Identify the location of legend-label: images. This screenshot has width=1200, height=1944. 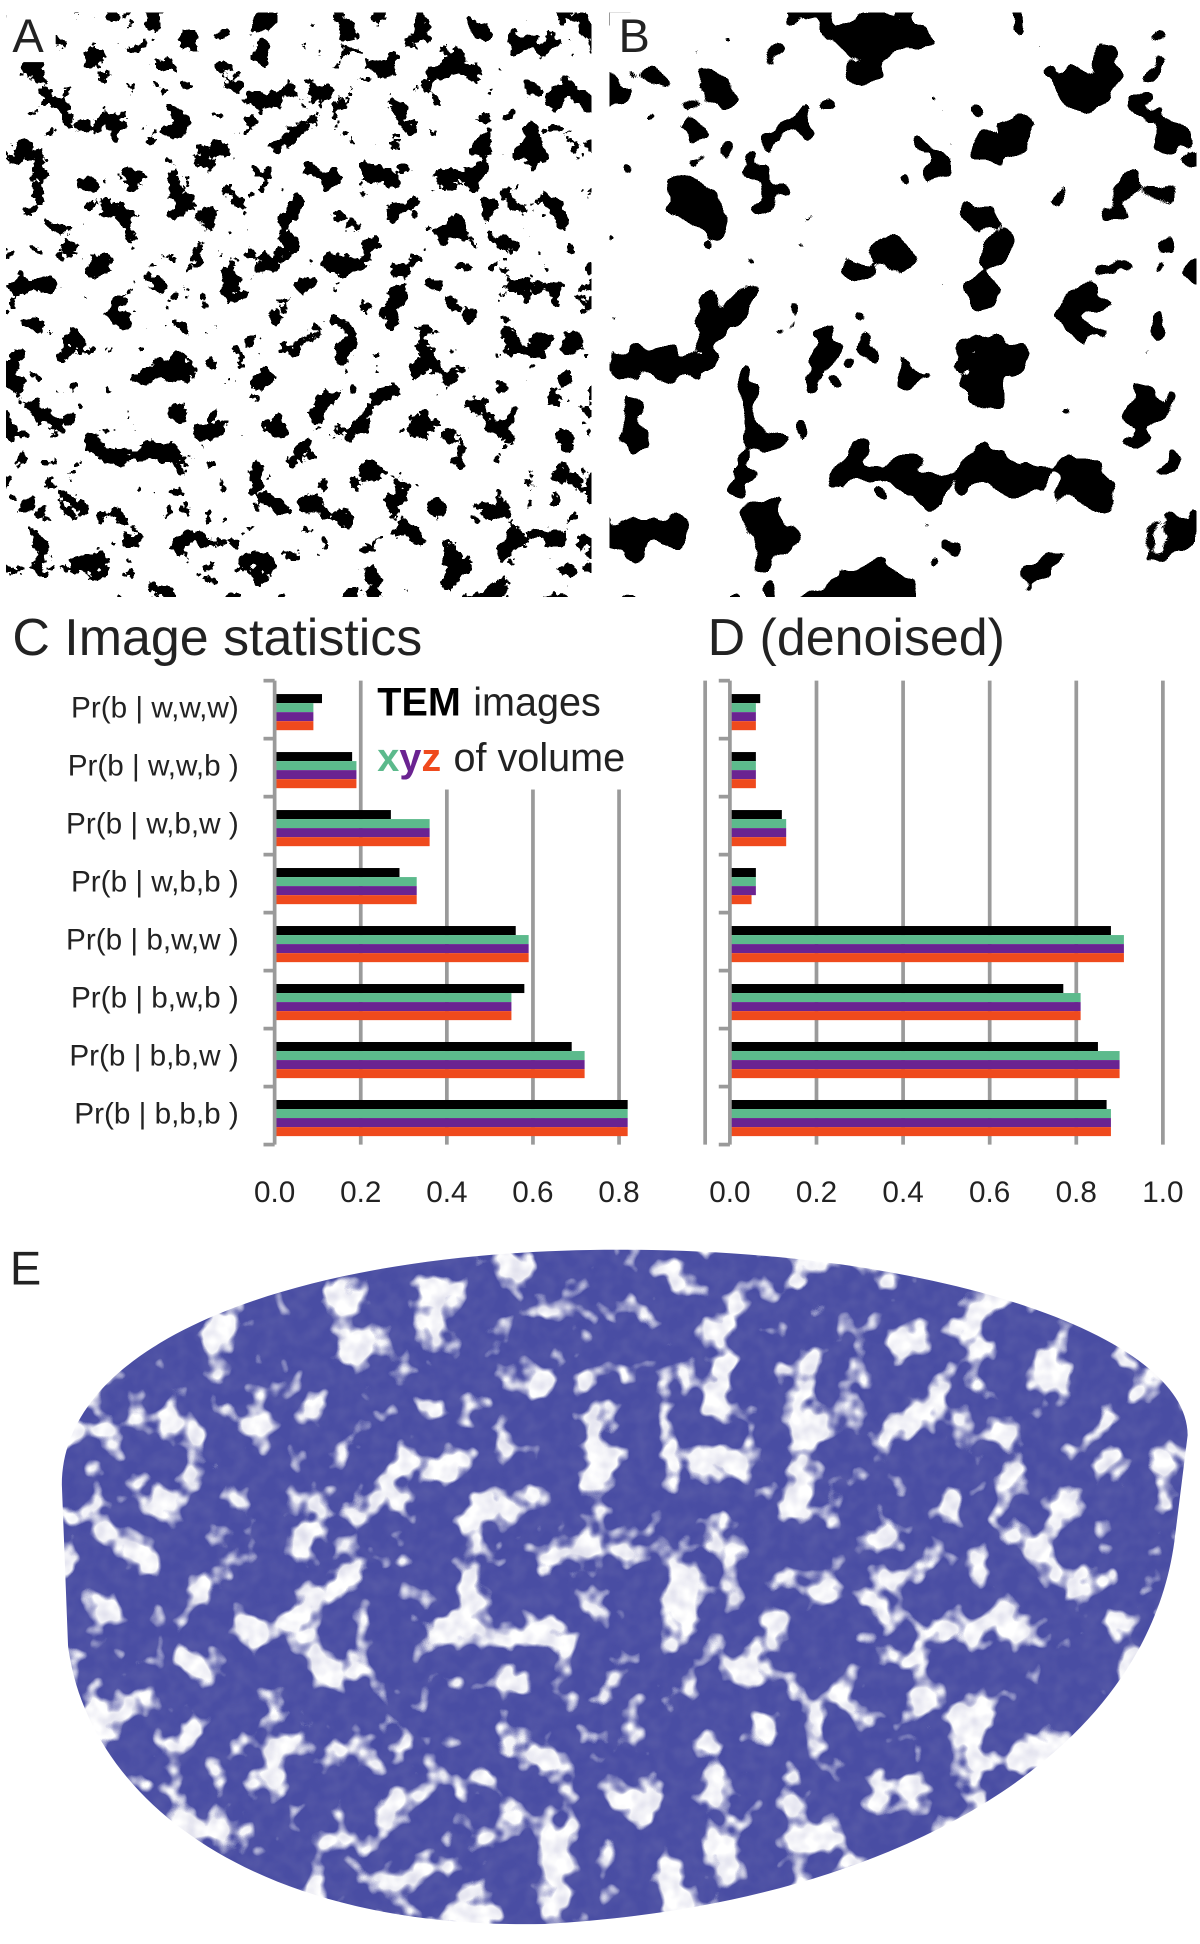
(537, 703).